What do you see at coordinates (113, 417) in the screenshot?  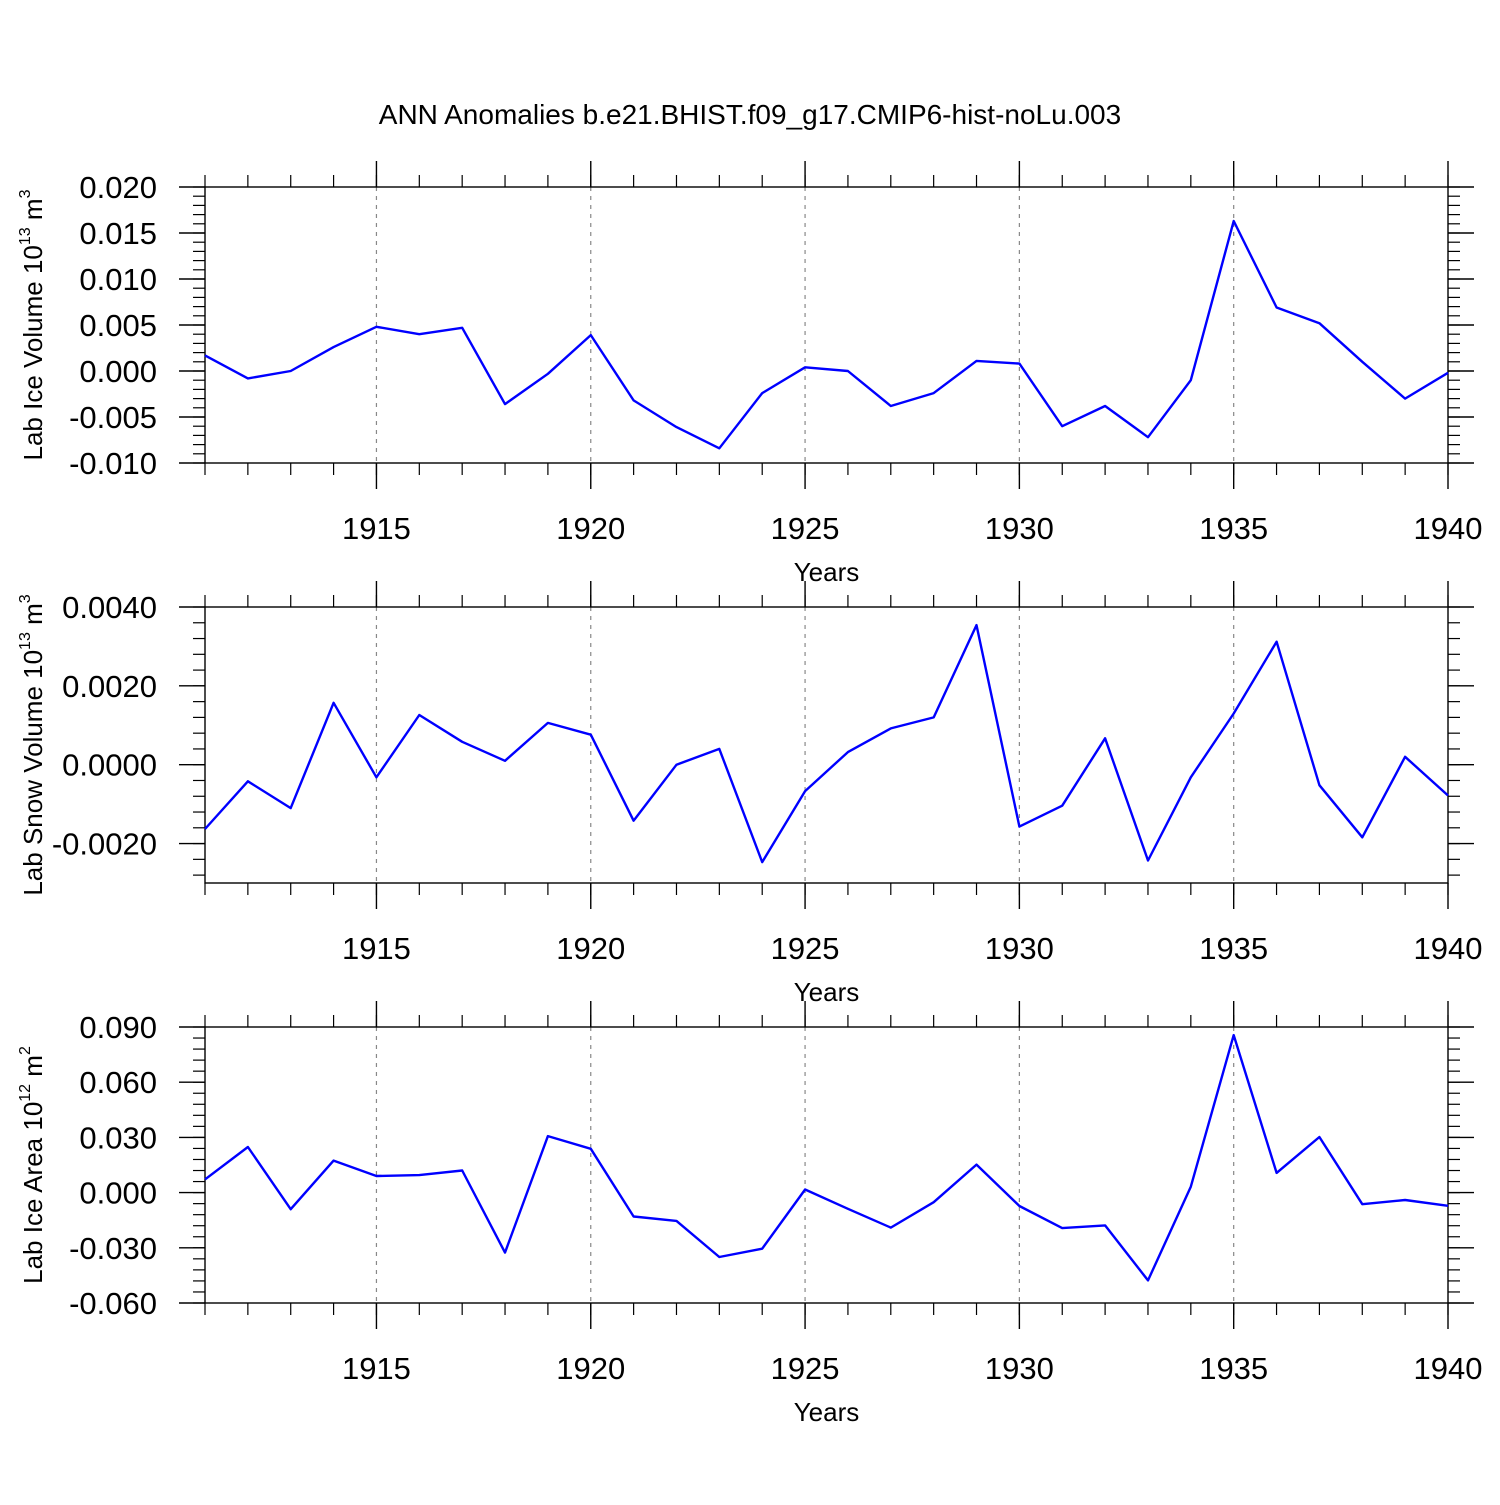 I see `y-tick-label: -0.005` at bounding box center [113, 417].